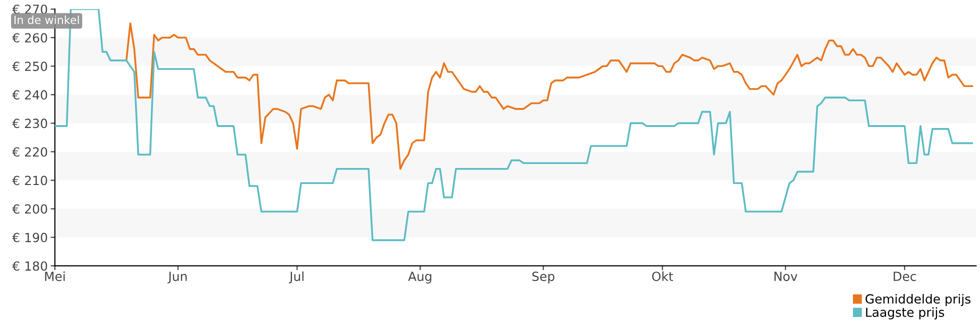  What do you see at coordinates (55, 276) in the screenshot?
I see `x-tick-label: Mei` at bounding box center [55, 276].